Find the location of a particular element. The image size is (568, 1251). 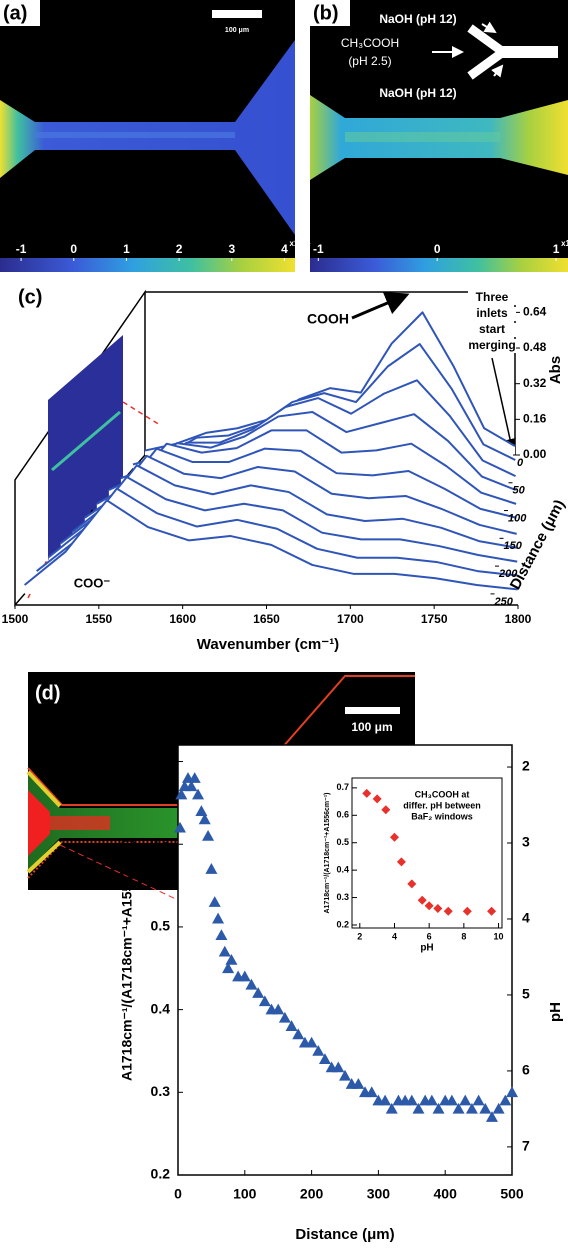

annotation: inlets is located at coordinates (492, 313).